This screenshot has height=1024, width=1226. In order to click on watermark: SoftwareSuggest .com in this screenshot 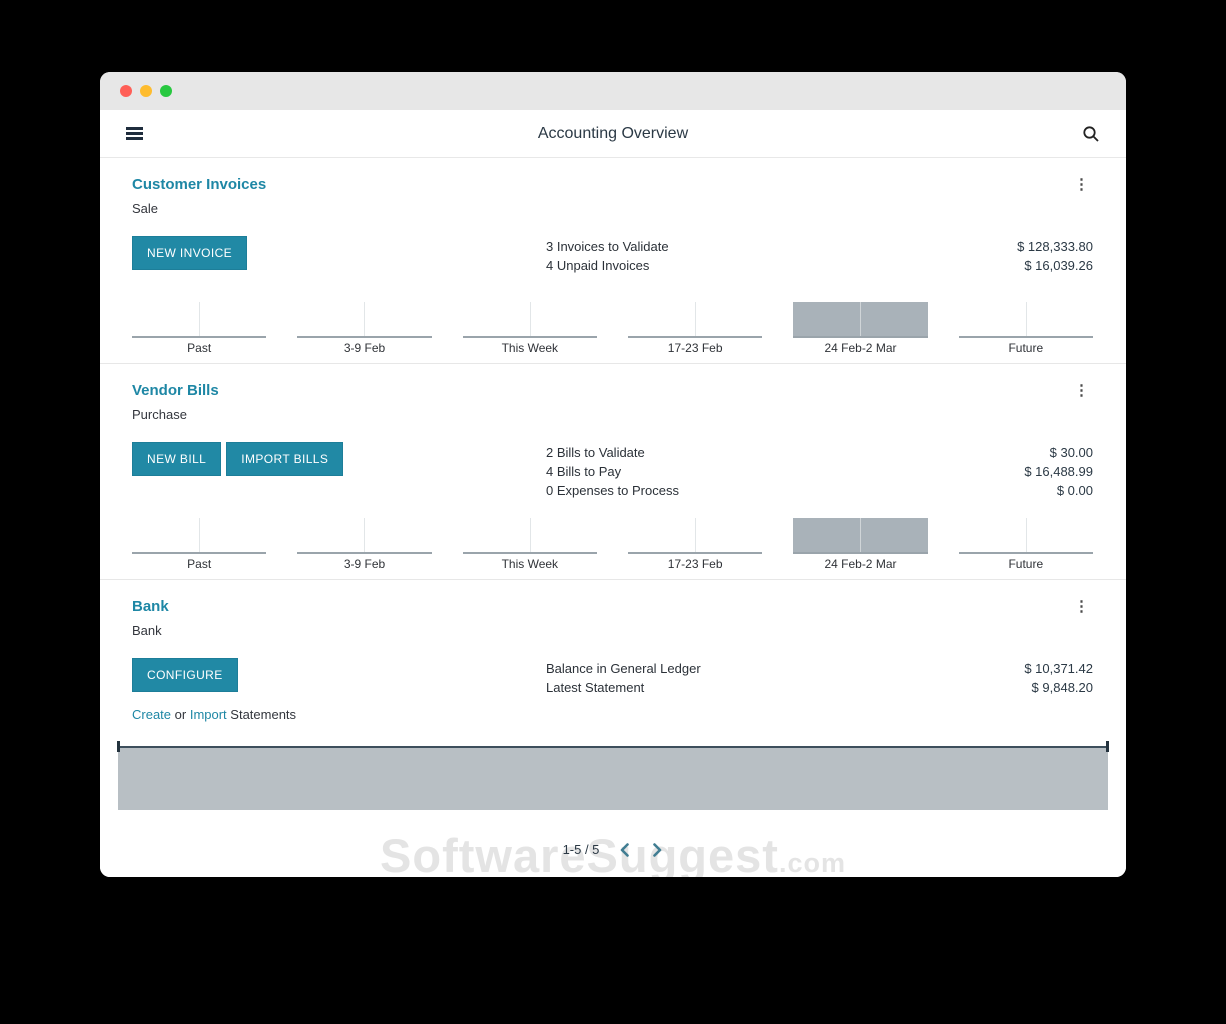, I will do `click(613, 849)`.